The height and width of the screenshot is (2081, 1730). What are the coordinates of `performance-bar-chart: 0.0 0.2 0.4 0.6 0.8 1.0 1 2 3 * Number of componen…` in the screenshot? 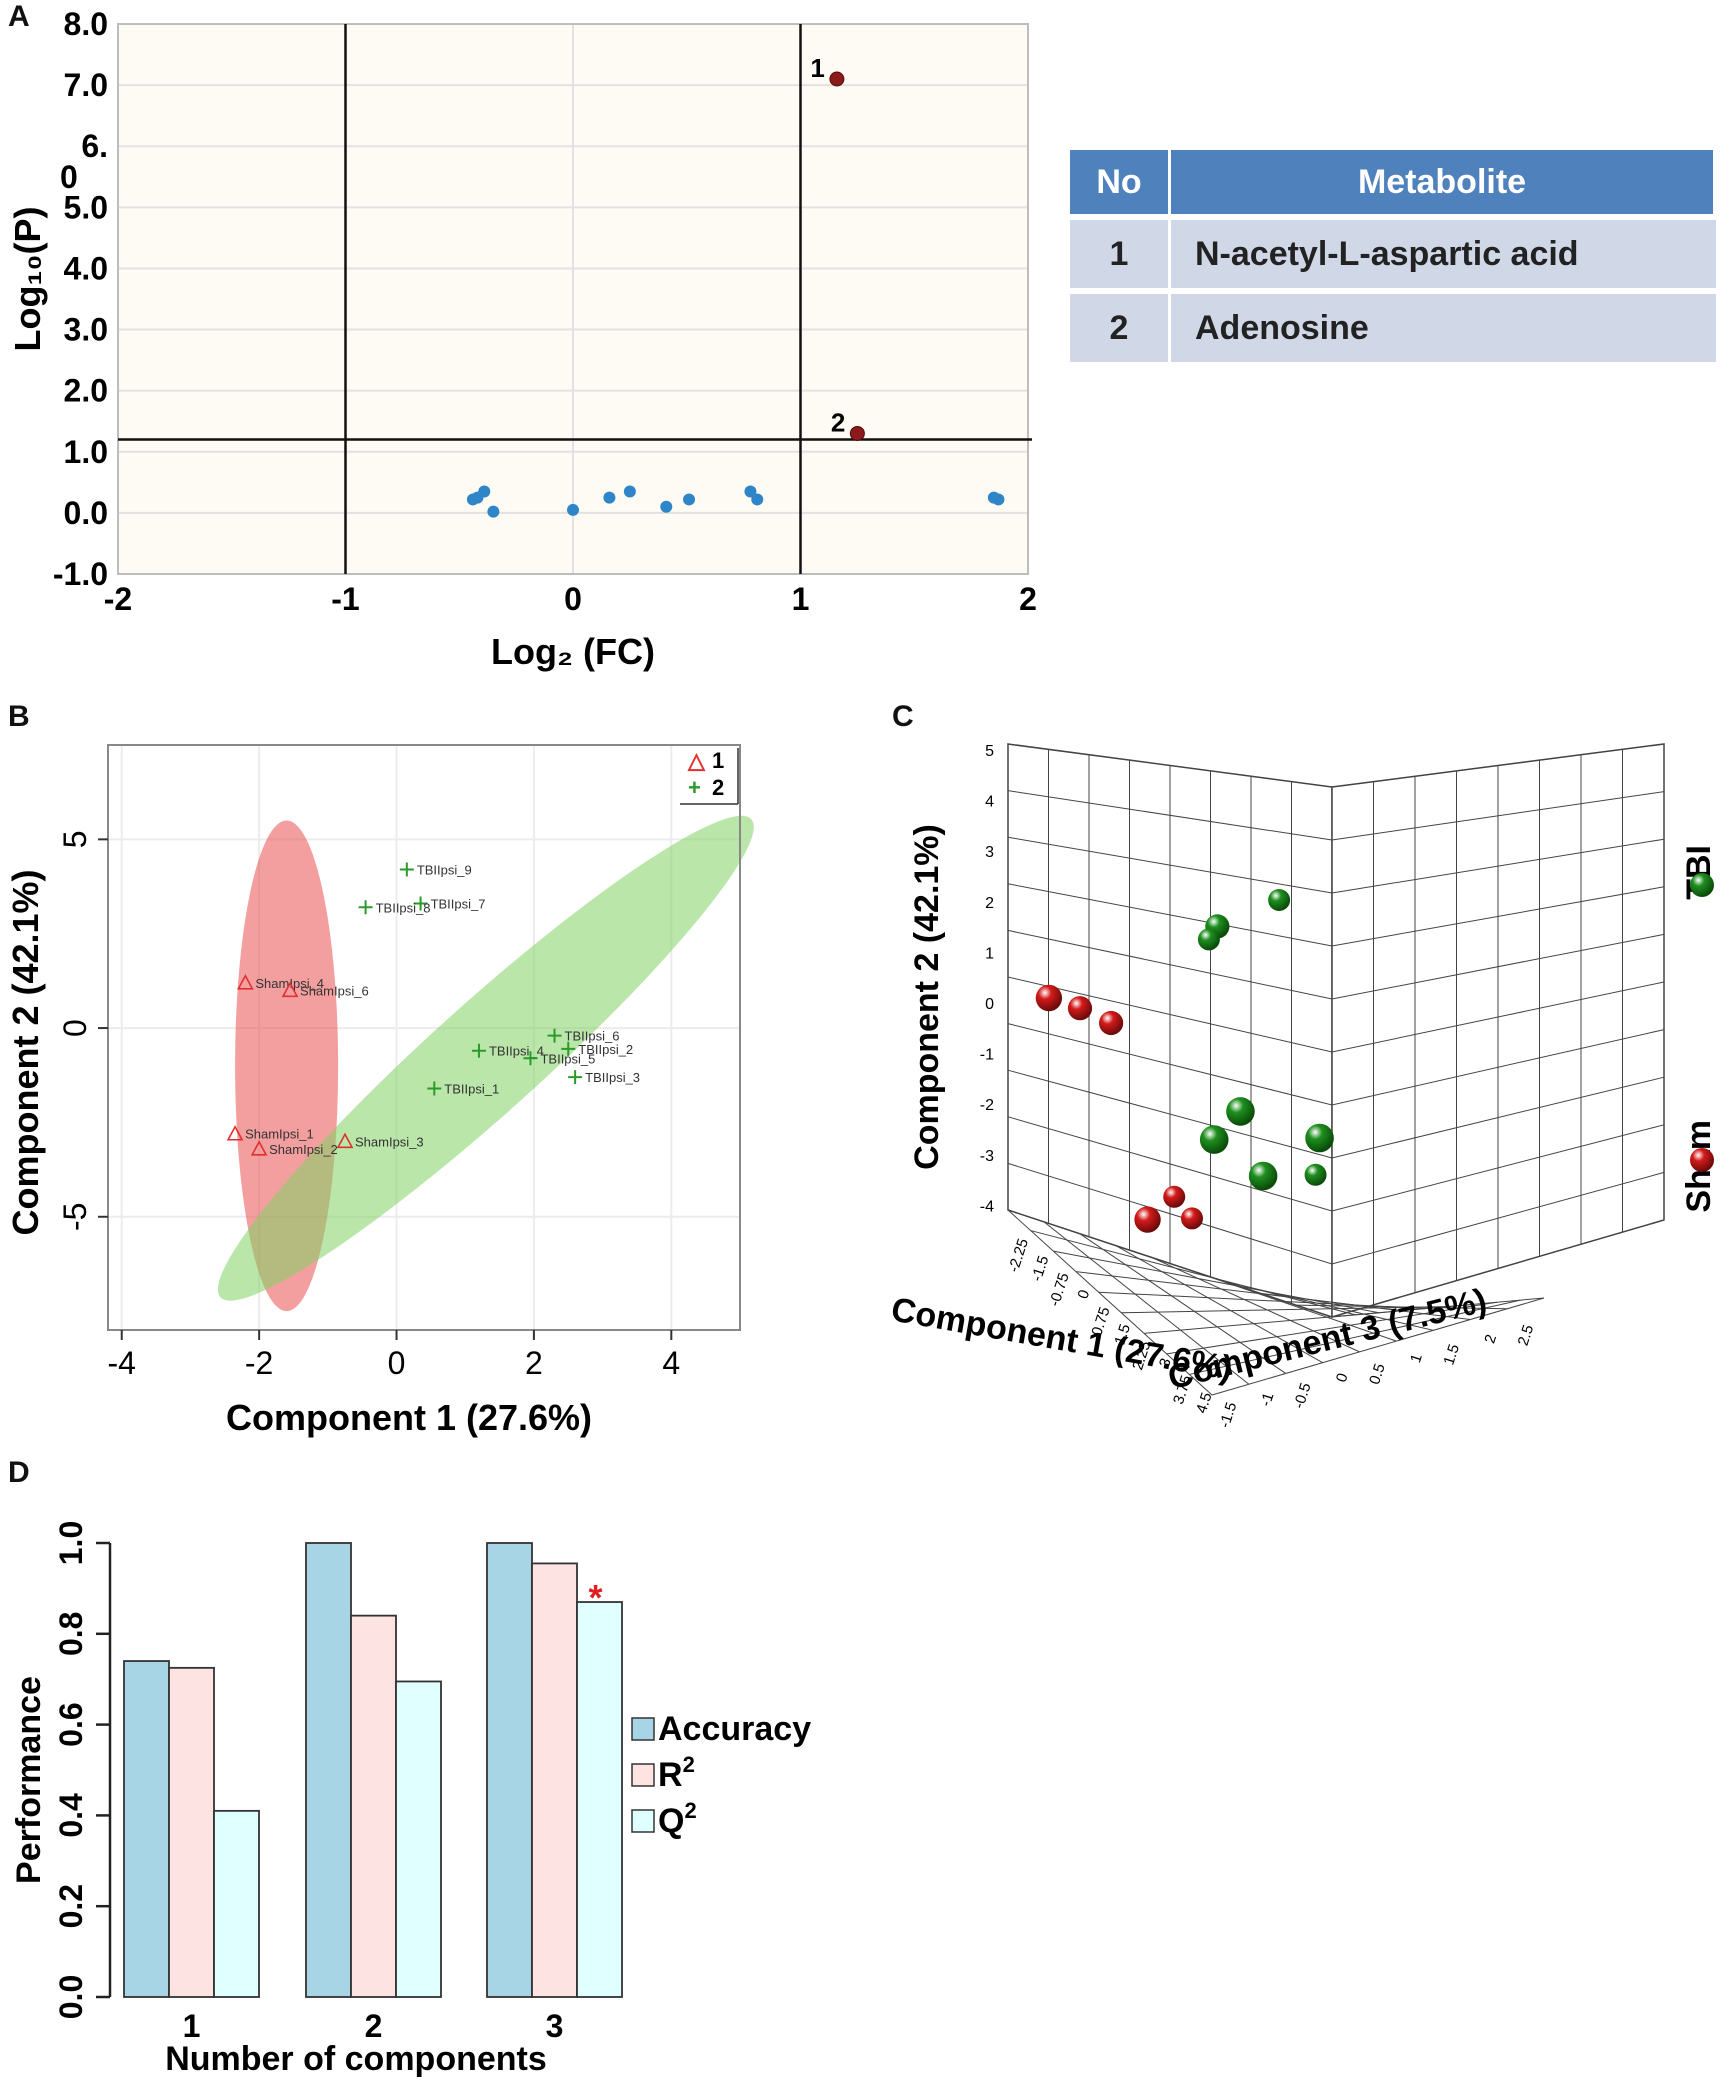 It's located at (410, 1799).